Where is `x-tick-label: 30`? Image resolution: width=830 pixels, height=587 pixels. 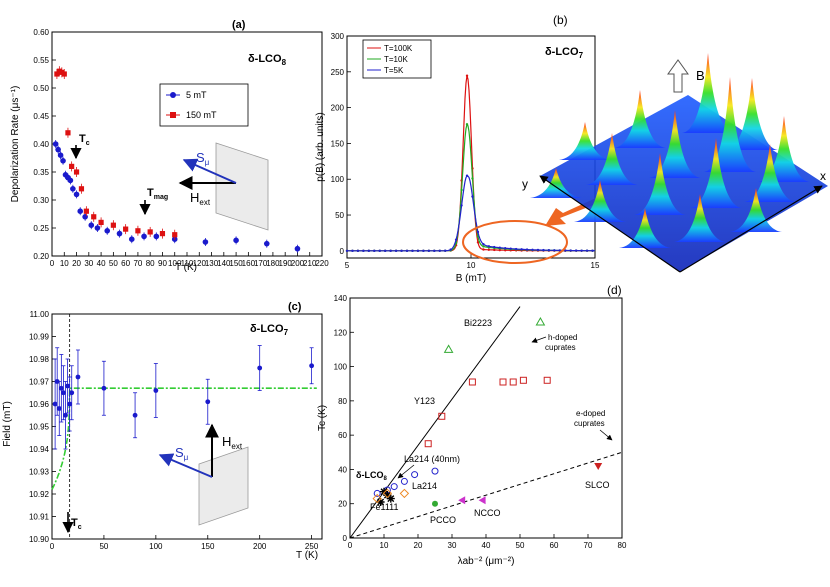 x-tick-label: 30 is located at coordinates (88, 263).